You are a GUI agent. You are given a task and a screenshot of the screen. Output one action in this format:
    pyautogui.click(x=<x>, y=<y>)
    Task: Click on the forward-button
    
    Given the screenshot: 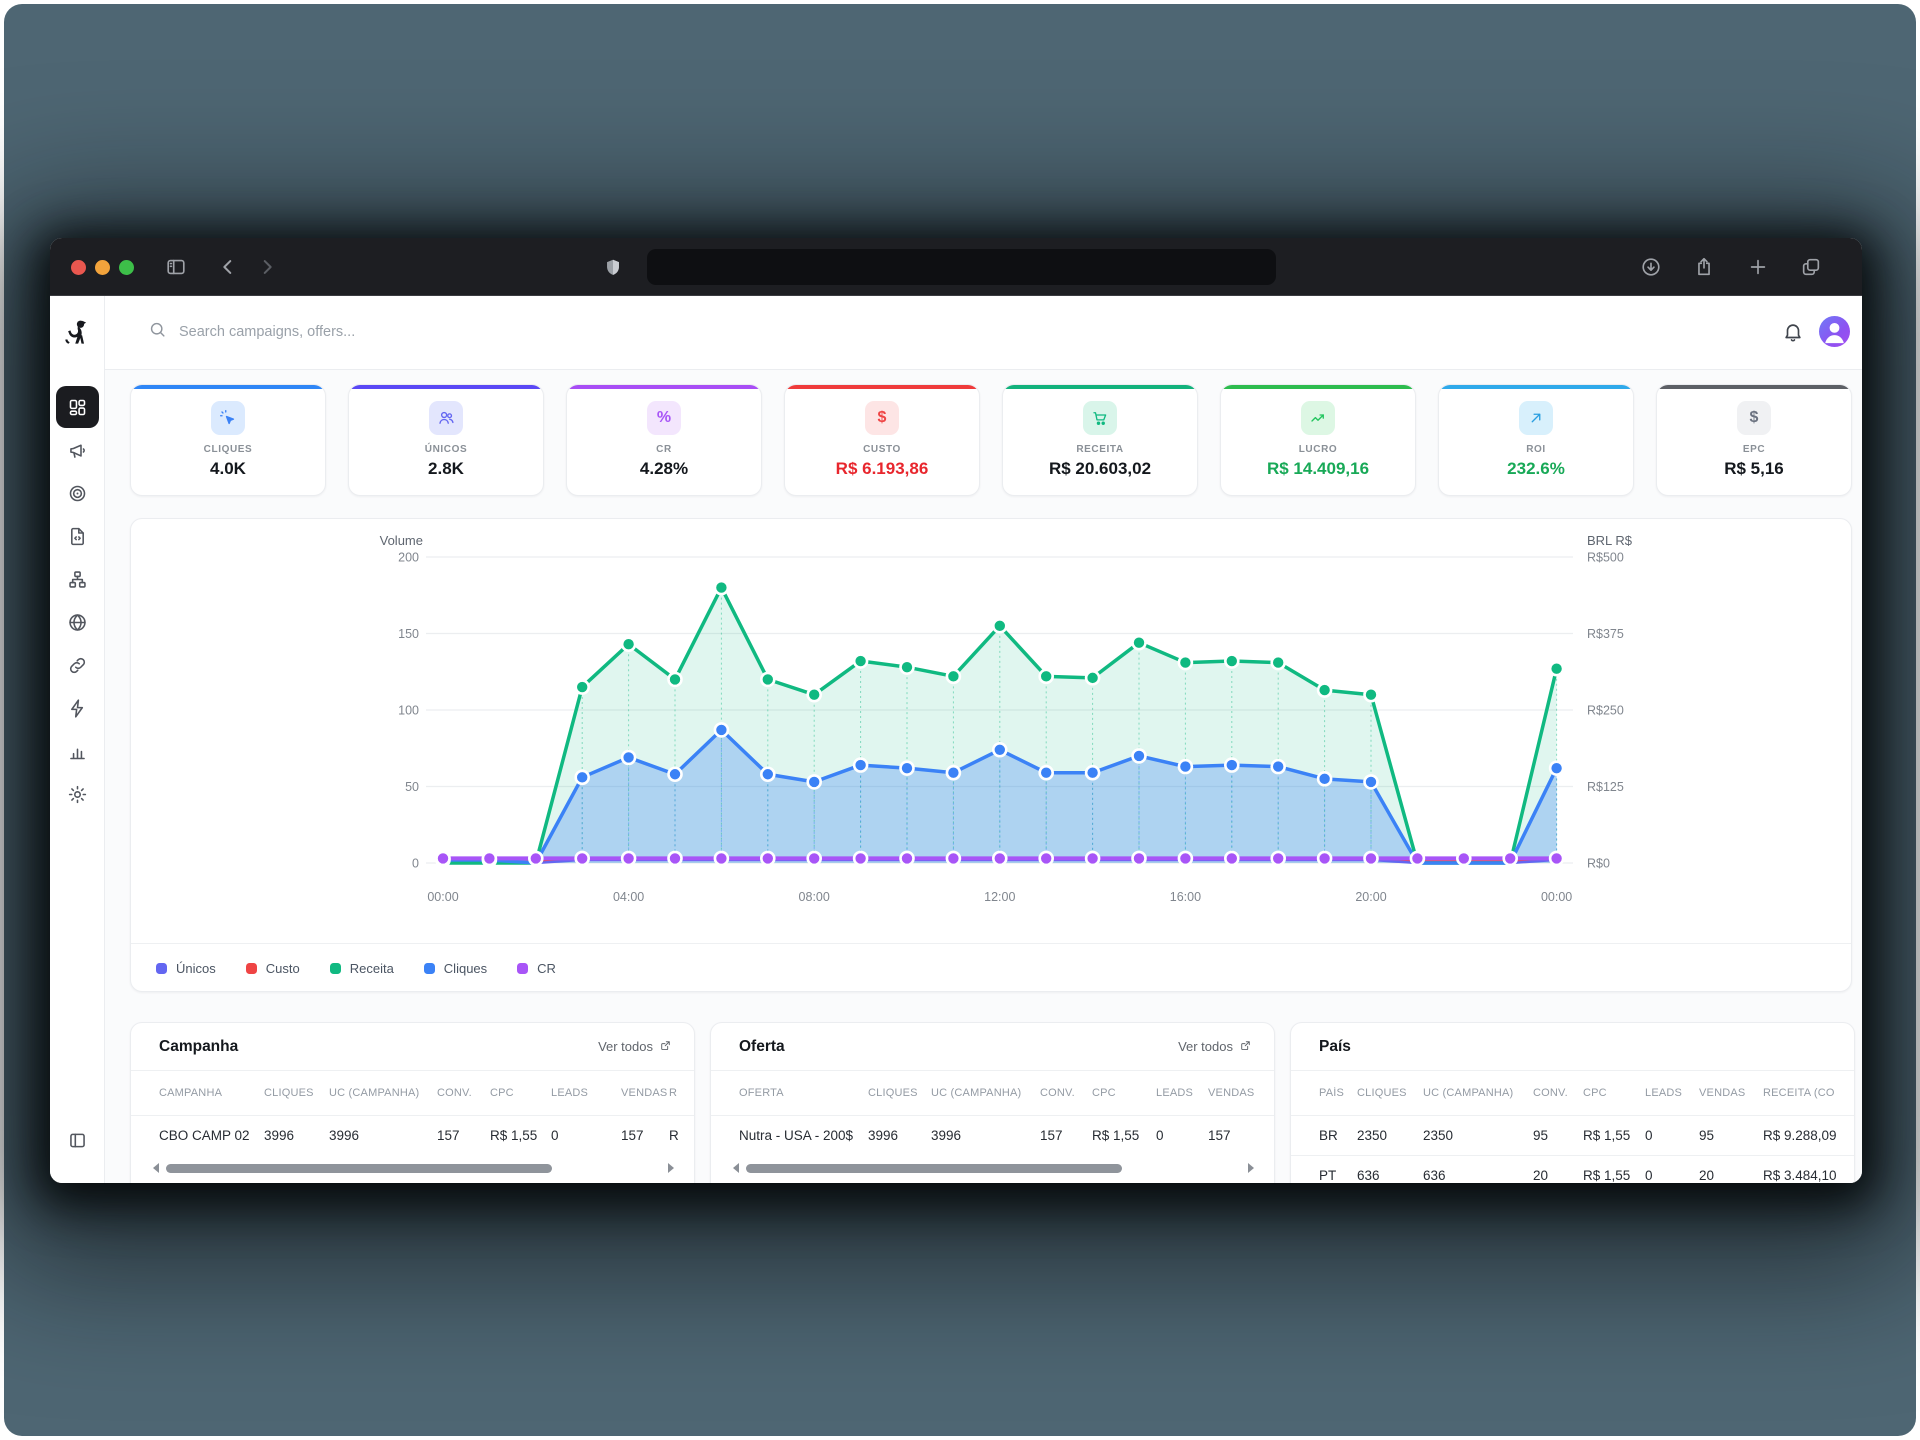 What is the action you would take?
    pyautogui.click(x=267, y=267)
    